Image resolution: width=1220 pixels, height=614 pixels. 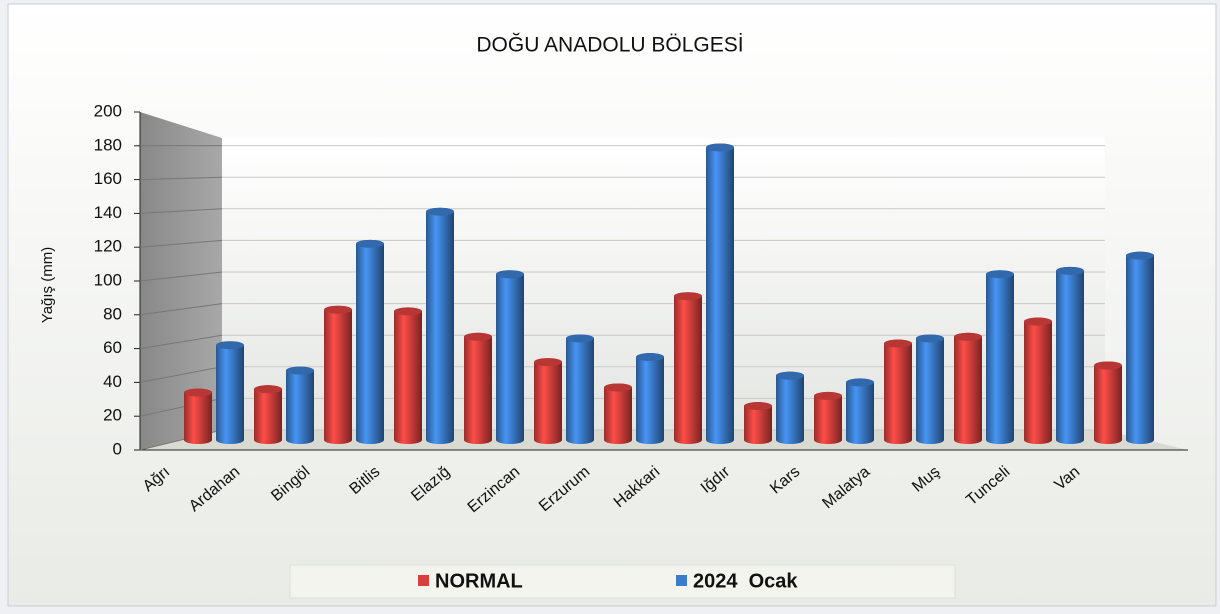 What do you see at coordinates (112, 415) in the screenshot?
I see `y-tick-label: 20` at bounding box center [112, 415].